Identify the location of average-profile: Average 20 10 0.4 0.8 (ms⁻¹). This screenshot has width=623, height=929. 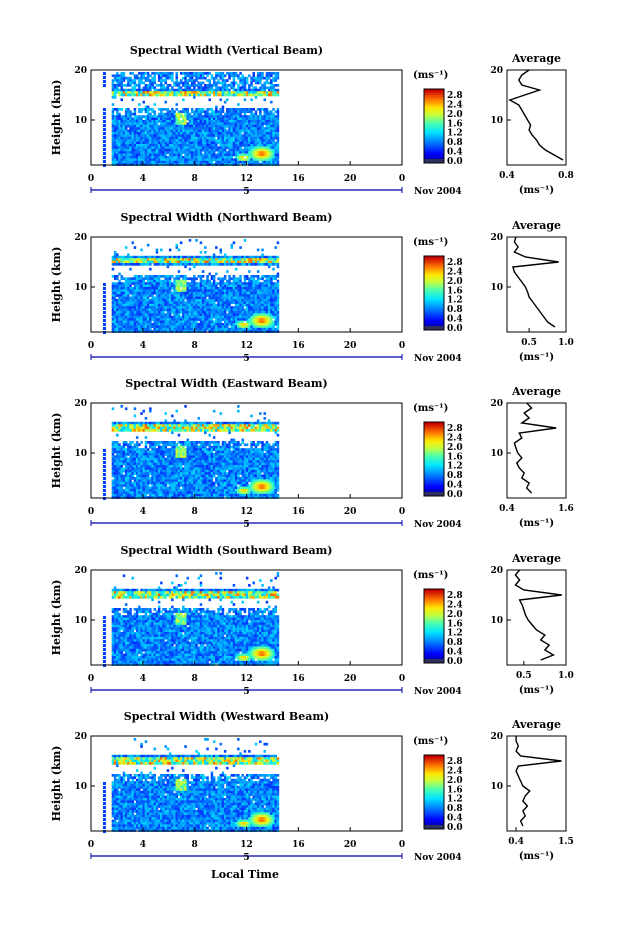
(531, 124).